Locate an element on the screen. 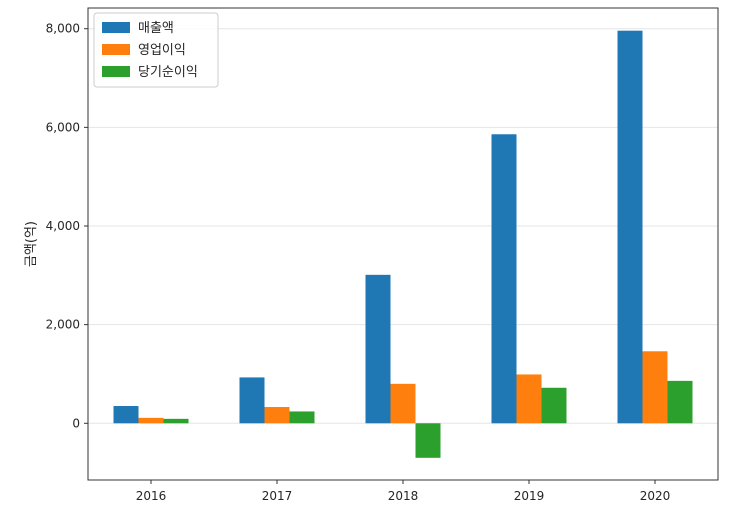 The height and width of the screenshot is (510, 731). y-tick-label: 4,000 is located at coordinates (63, 226).